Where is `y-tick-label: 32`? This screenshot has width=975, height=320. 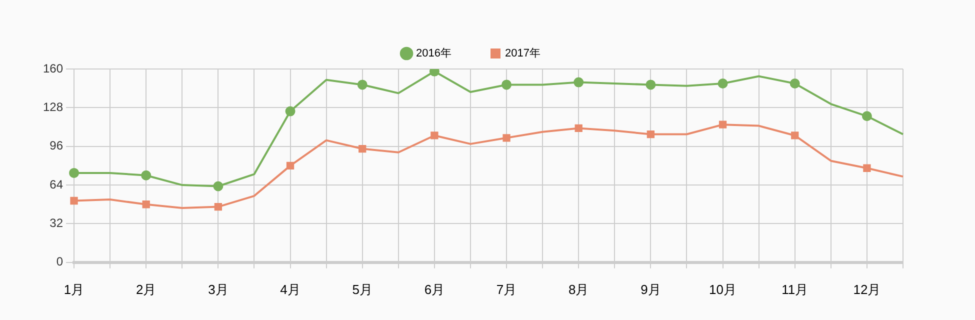
y-tick-label: 32 is located at coordinates (57, 223).